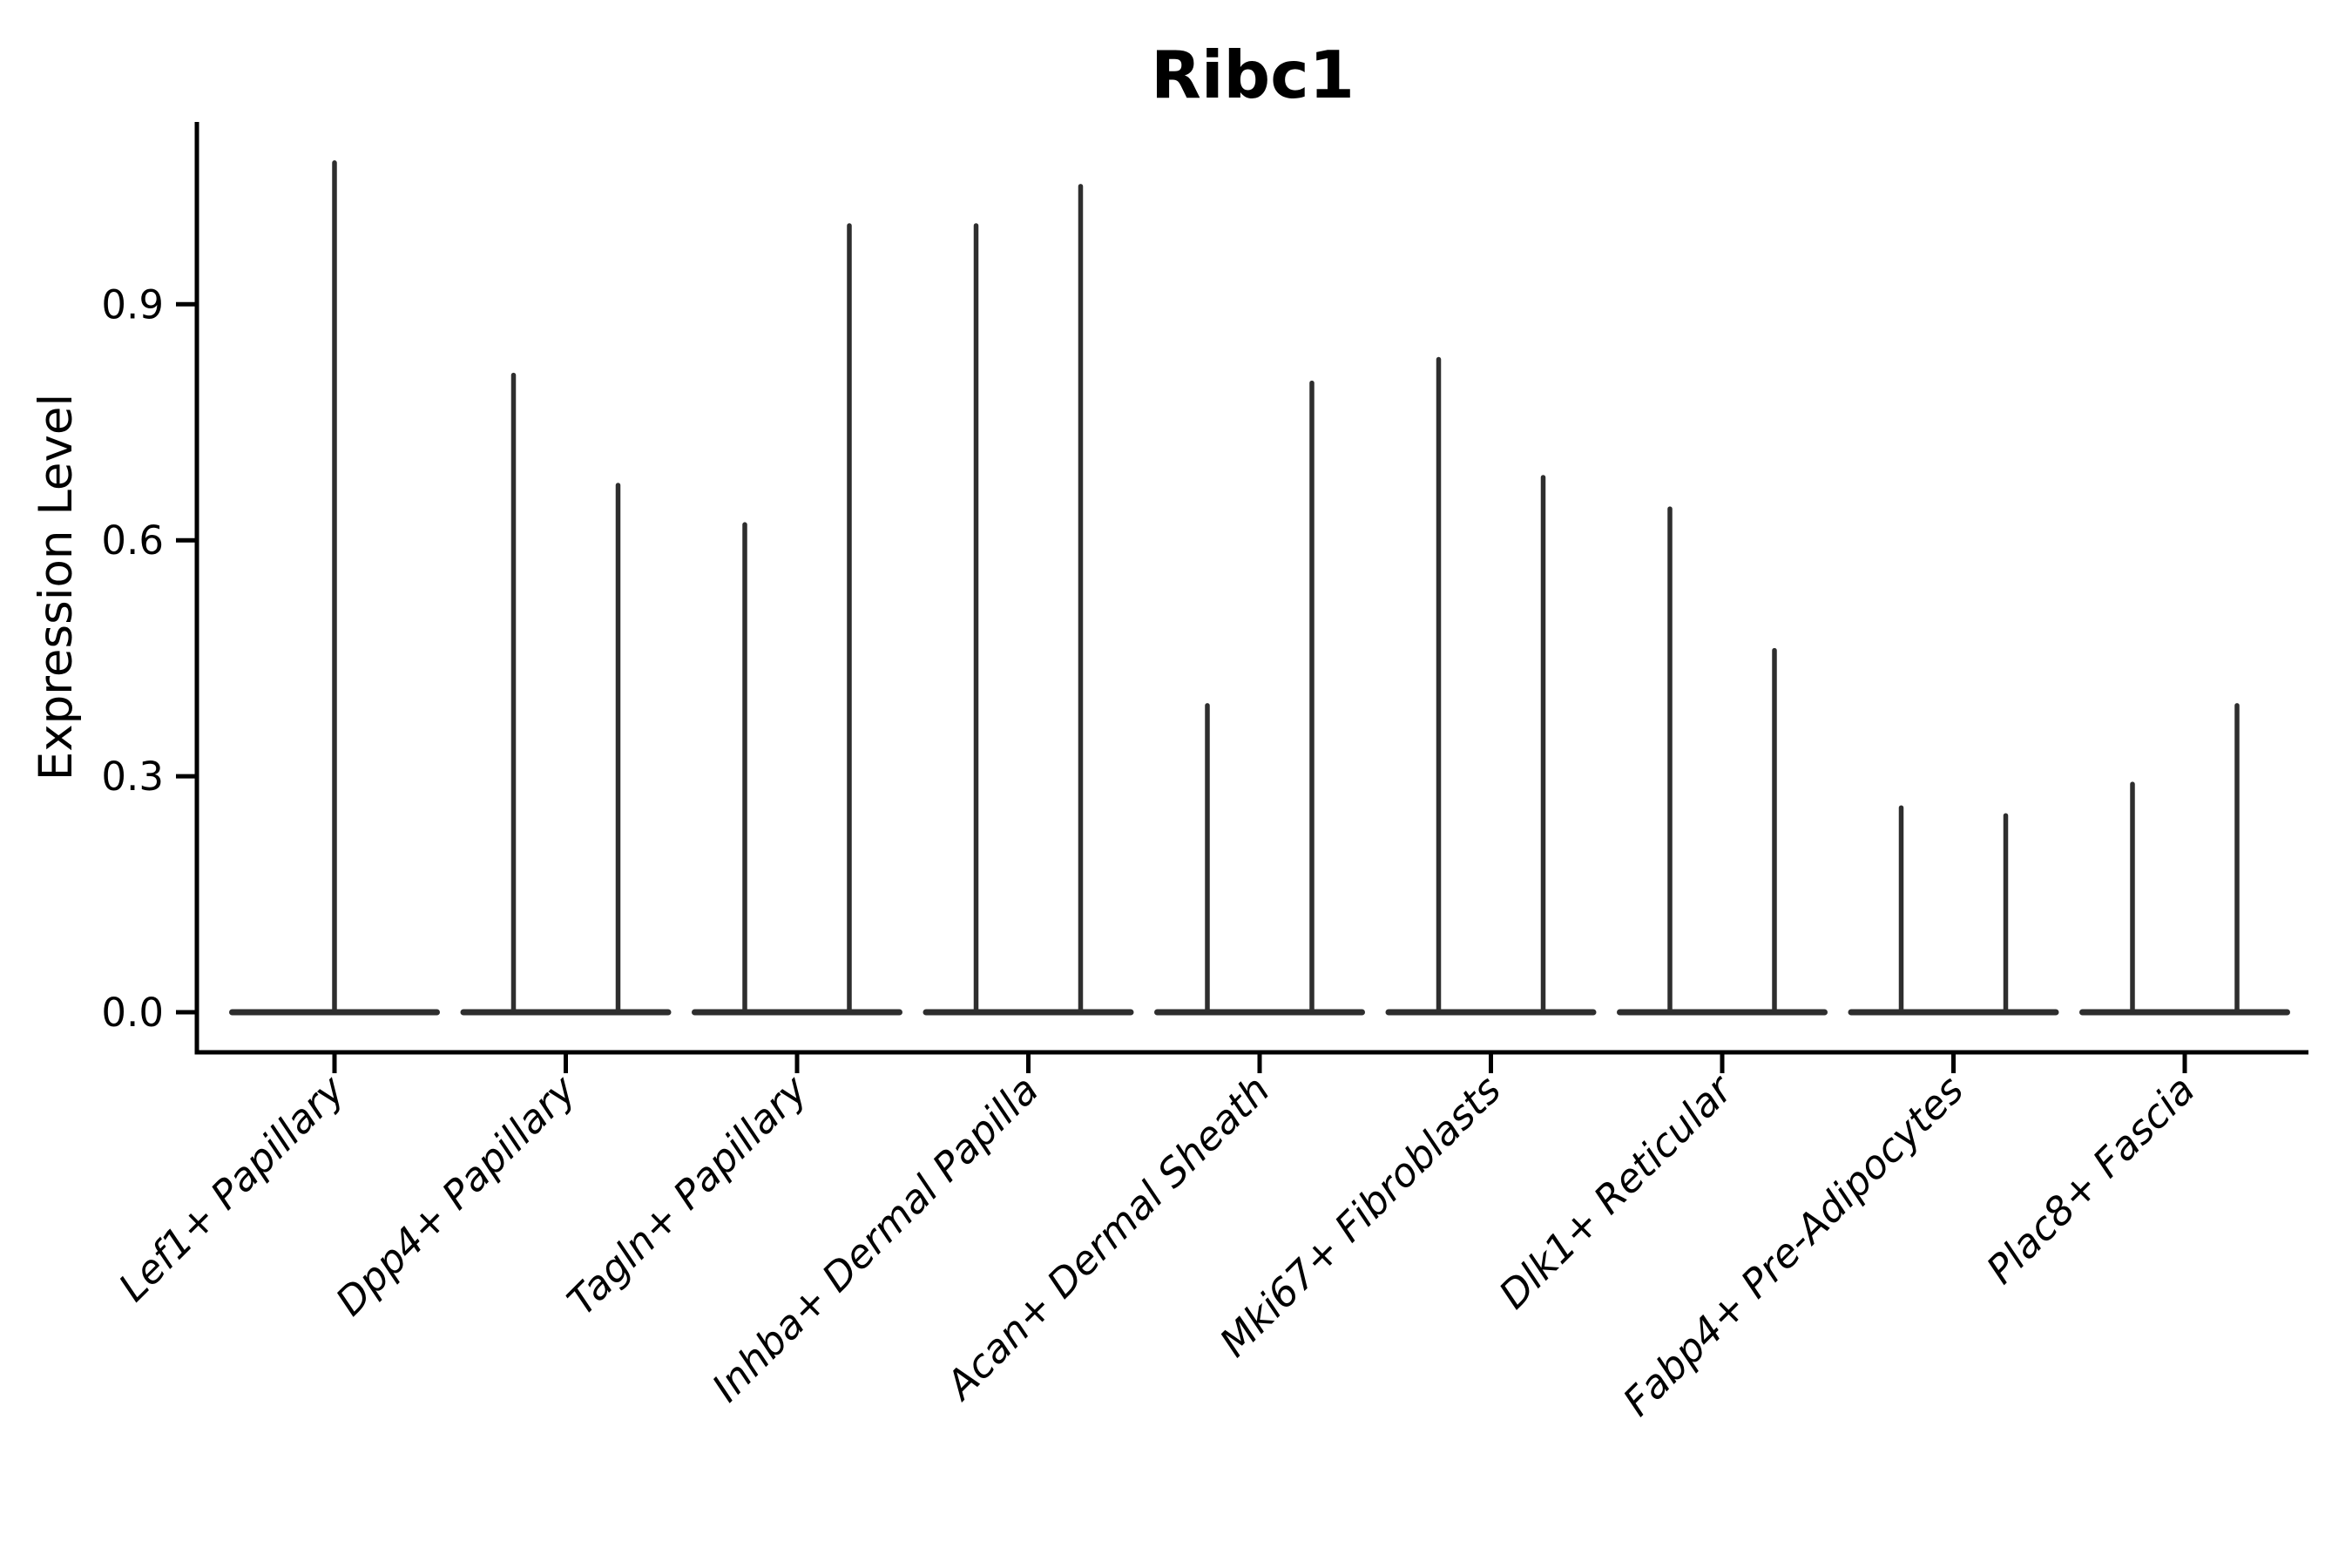  Describe the element at coordinates (56, 587) in the screenshot. I see `y-axis-label: Expression Level` at that location.